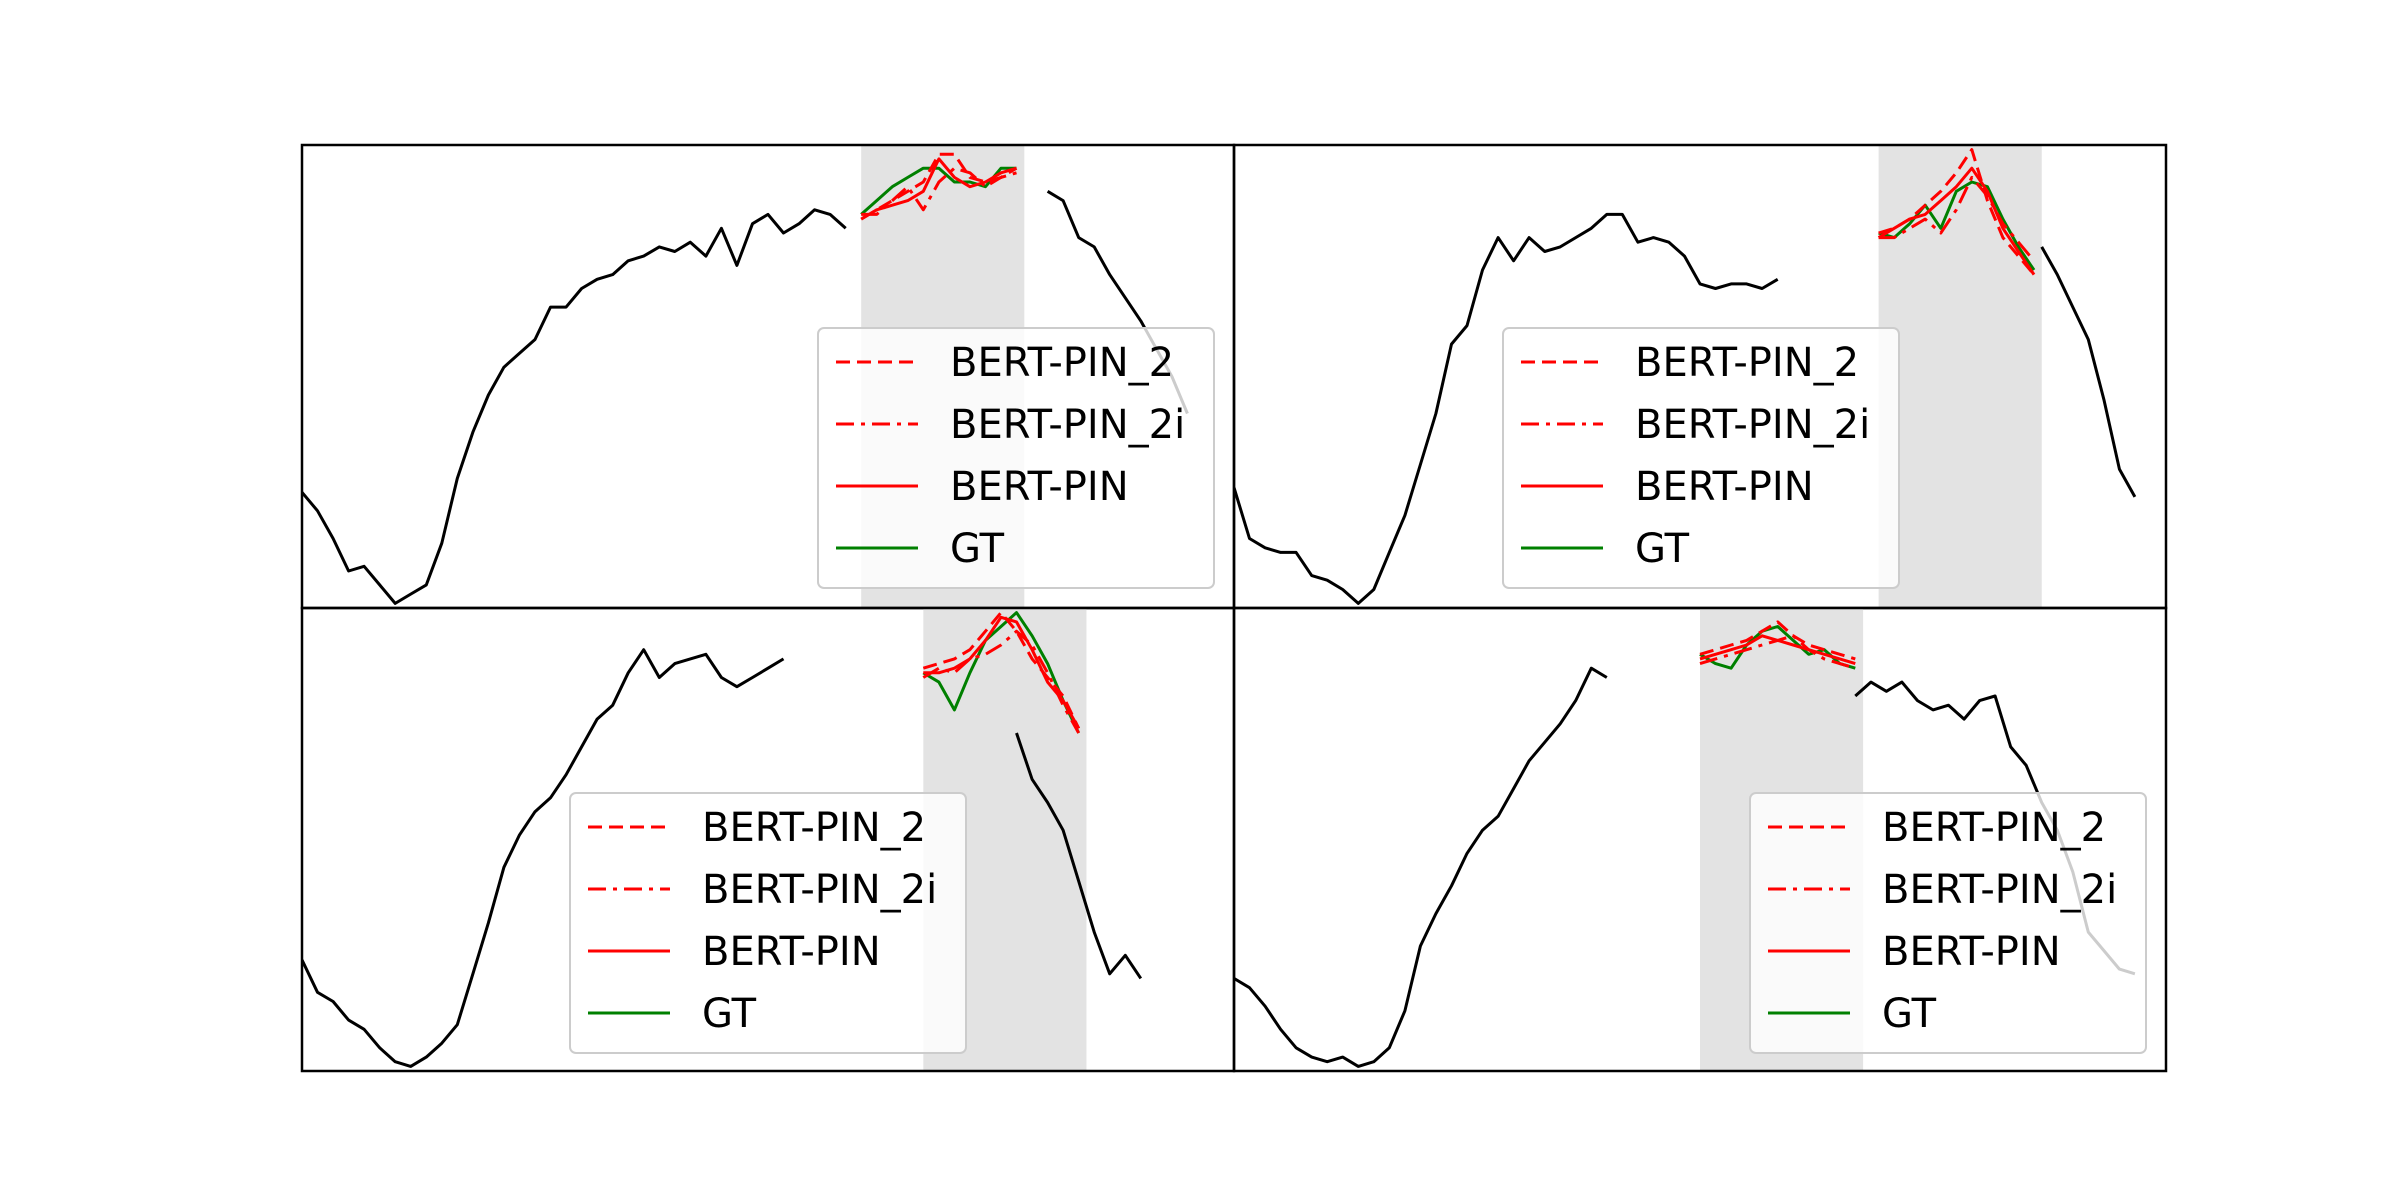 The height and width of the screenshot is (1200, 2400). What do you see at coordinates (1960, 376) in the screenshot?
I see `masked-region` at bounding box center [1960, 376].